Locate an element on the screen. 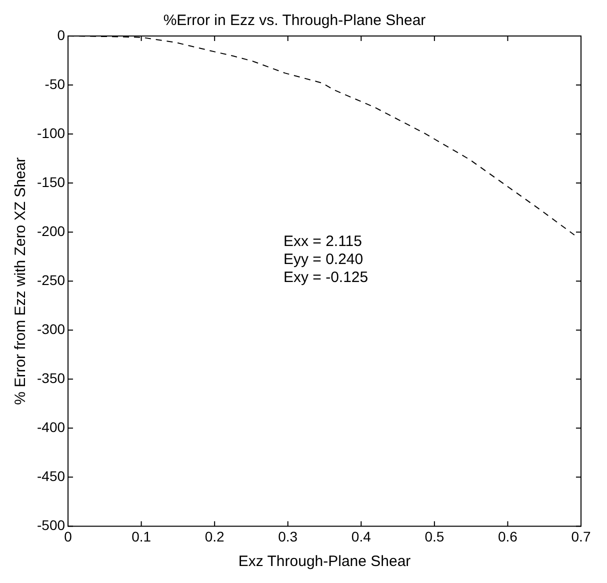 The height and width of the screenshot is (583, 607). y-tick-label: -200 is located at coordinates (51, 230).